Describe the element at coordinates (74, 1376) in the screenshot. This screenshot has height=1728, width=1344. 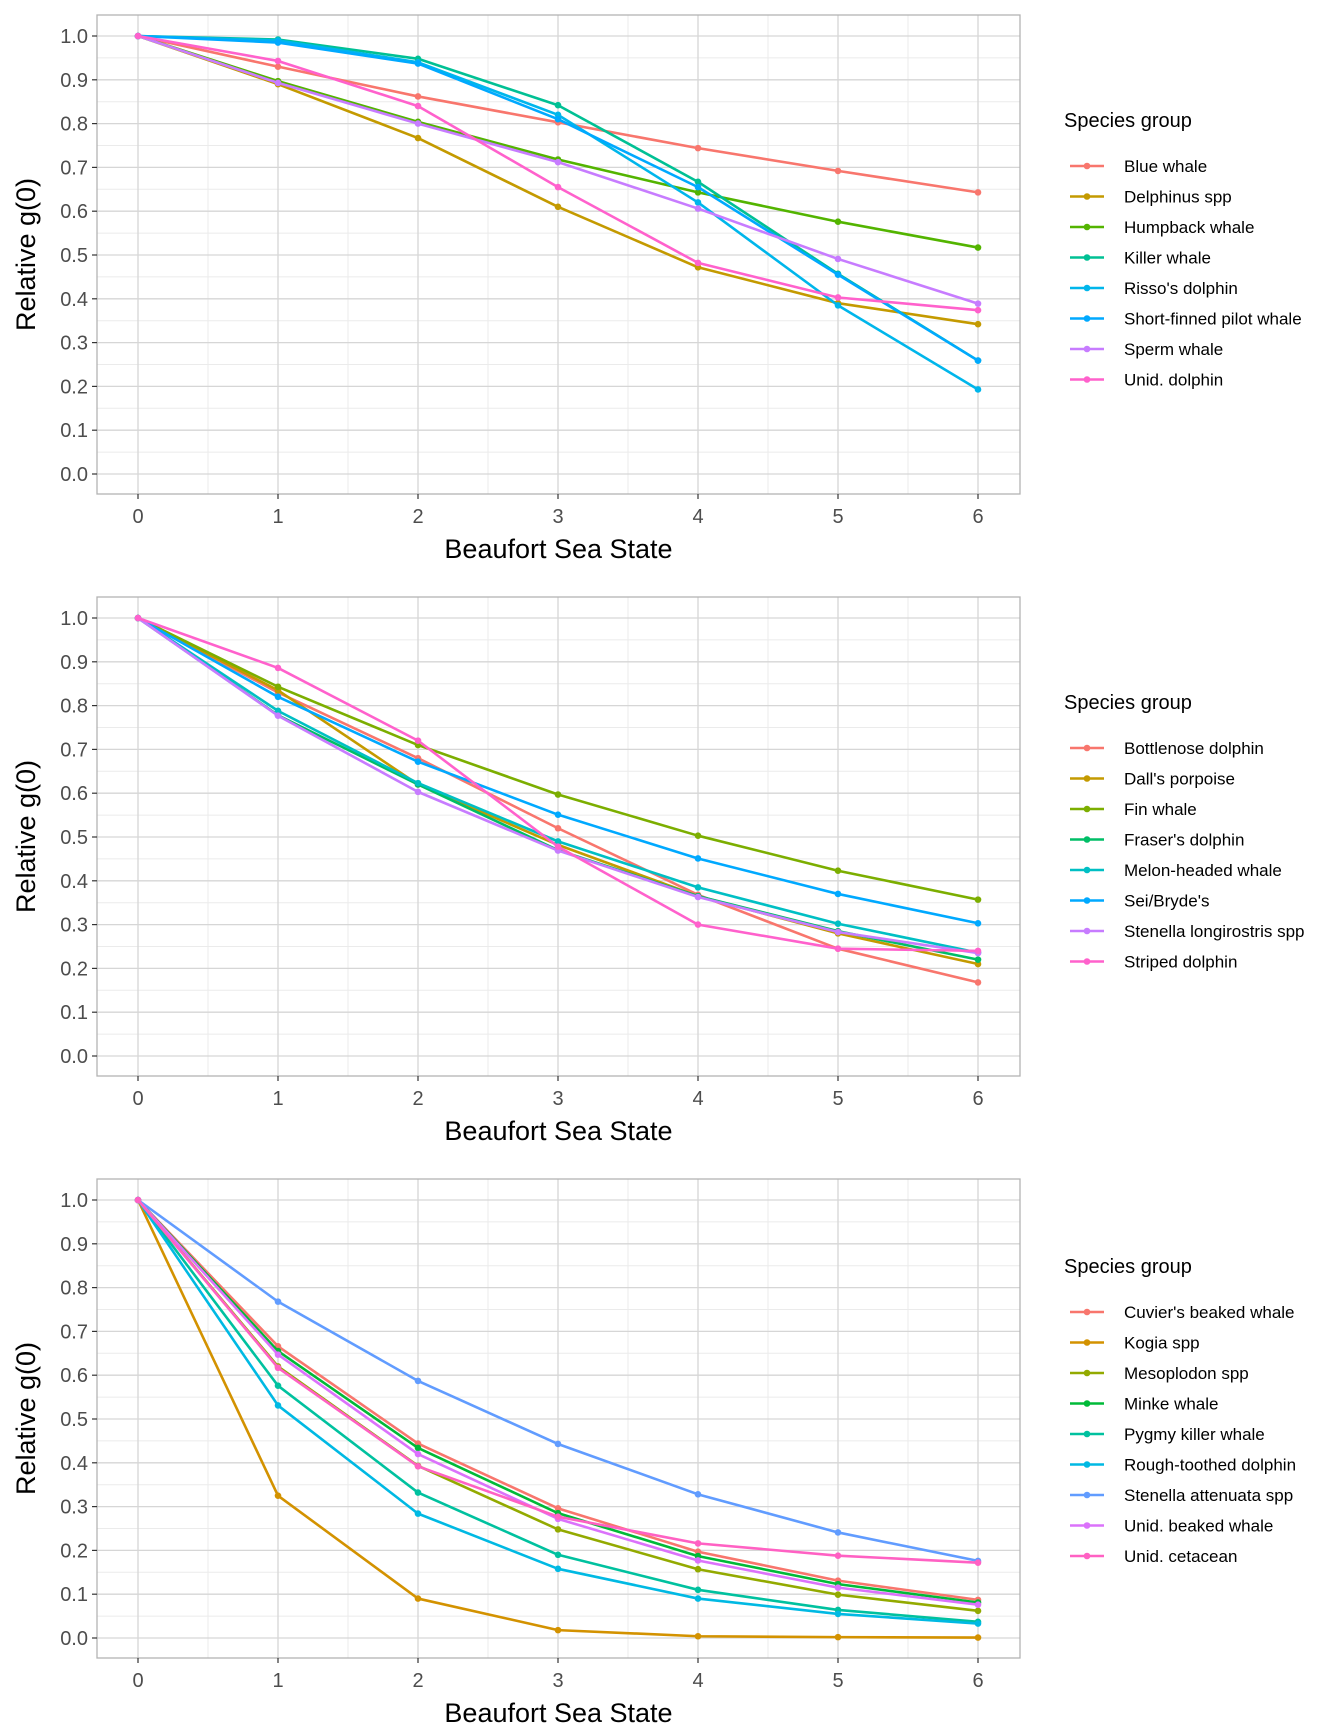
I see `y-tick-label: 0.6` at that location.